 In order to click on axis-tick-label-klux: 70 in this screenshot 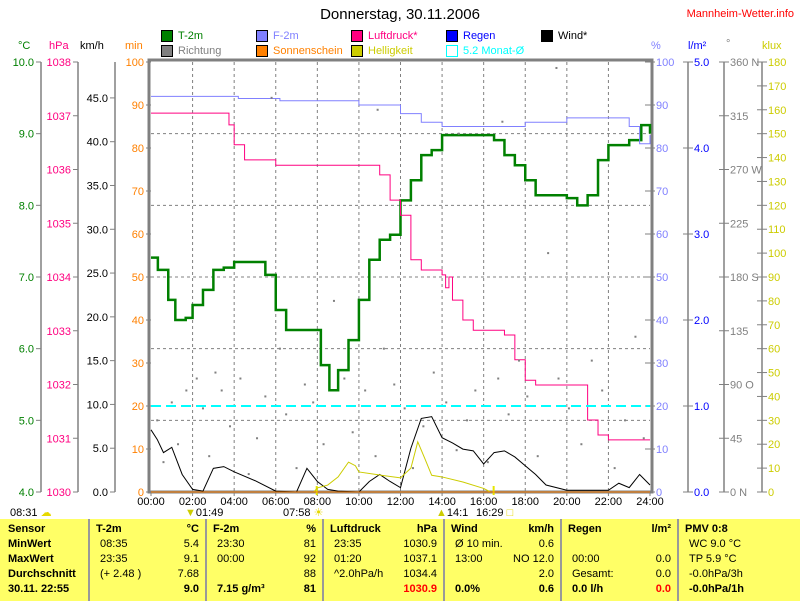, I will do `click(774, 326)`.